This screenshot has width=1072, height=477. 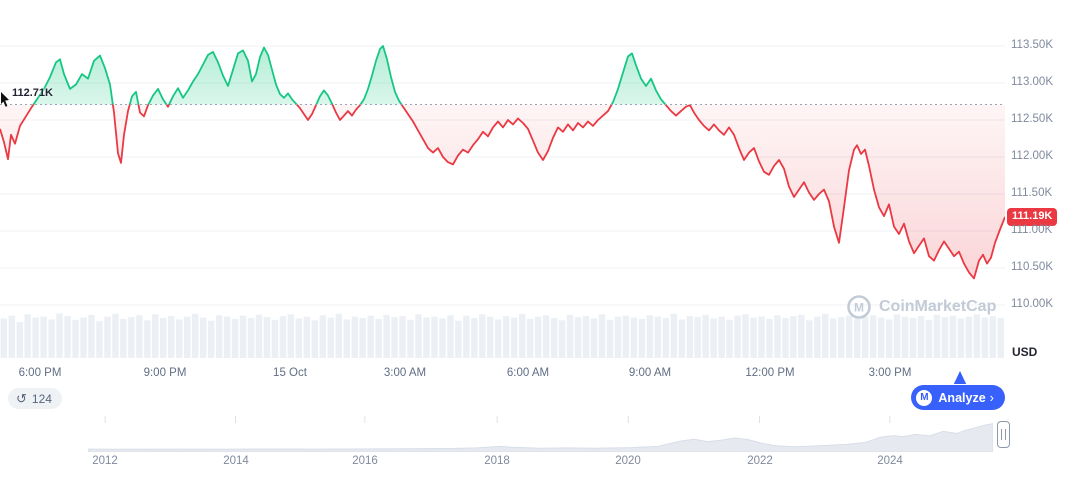 What do you see at coordinates (361, 75) in the screenshot?
I see `price-area-up` at bounding box center [361, 75].